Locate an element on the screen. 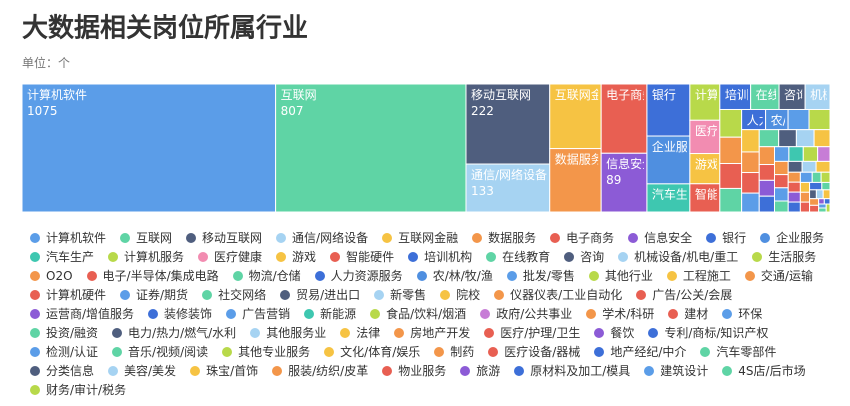 This screenshot has width=850, height=406. legend-item: 物业服务 is located at coordinates (414, 370).